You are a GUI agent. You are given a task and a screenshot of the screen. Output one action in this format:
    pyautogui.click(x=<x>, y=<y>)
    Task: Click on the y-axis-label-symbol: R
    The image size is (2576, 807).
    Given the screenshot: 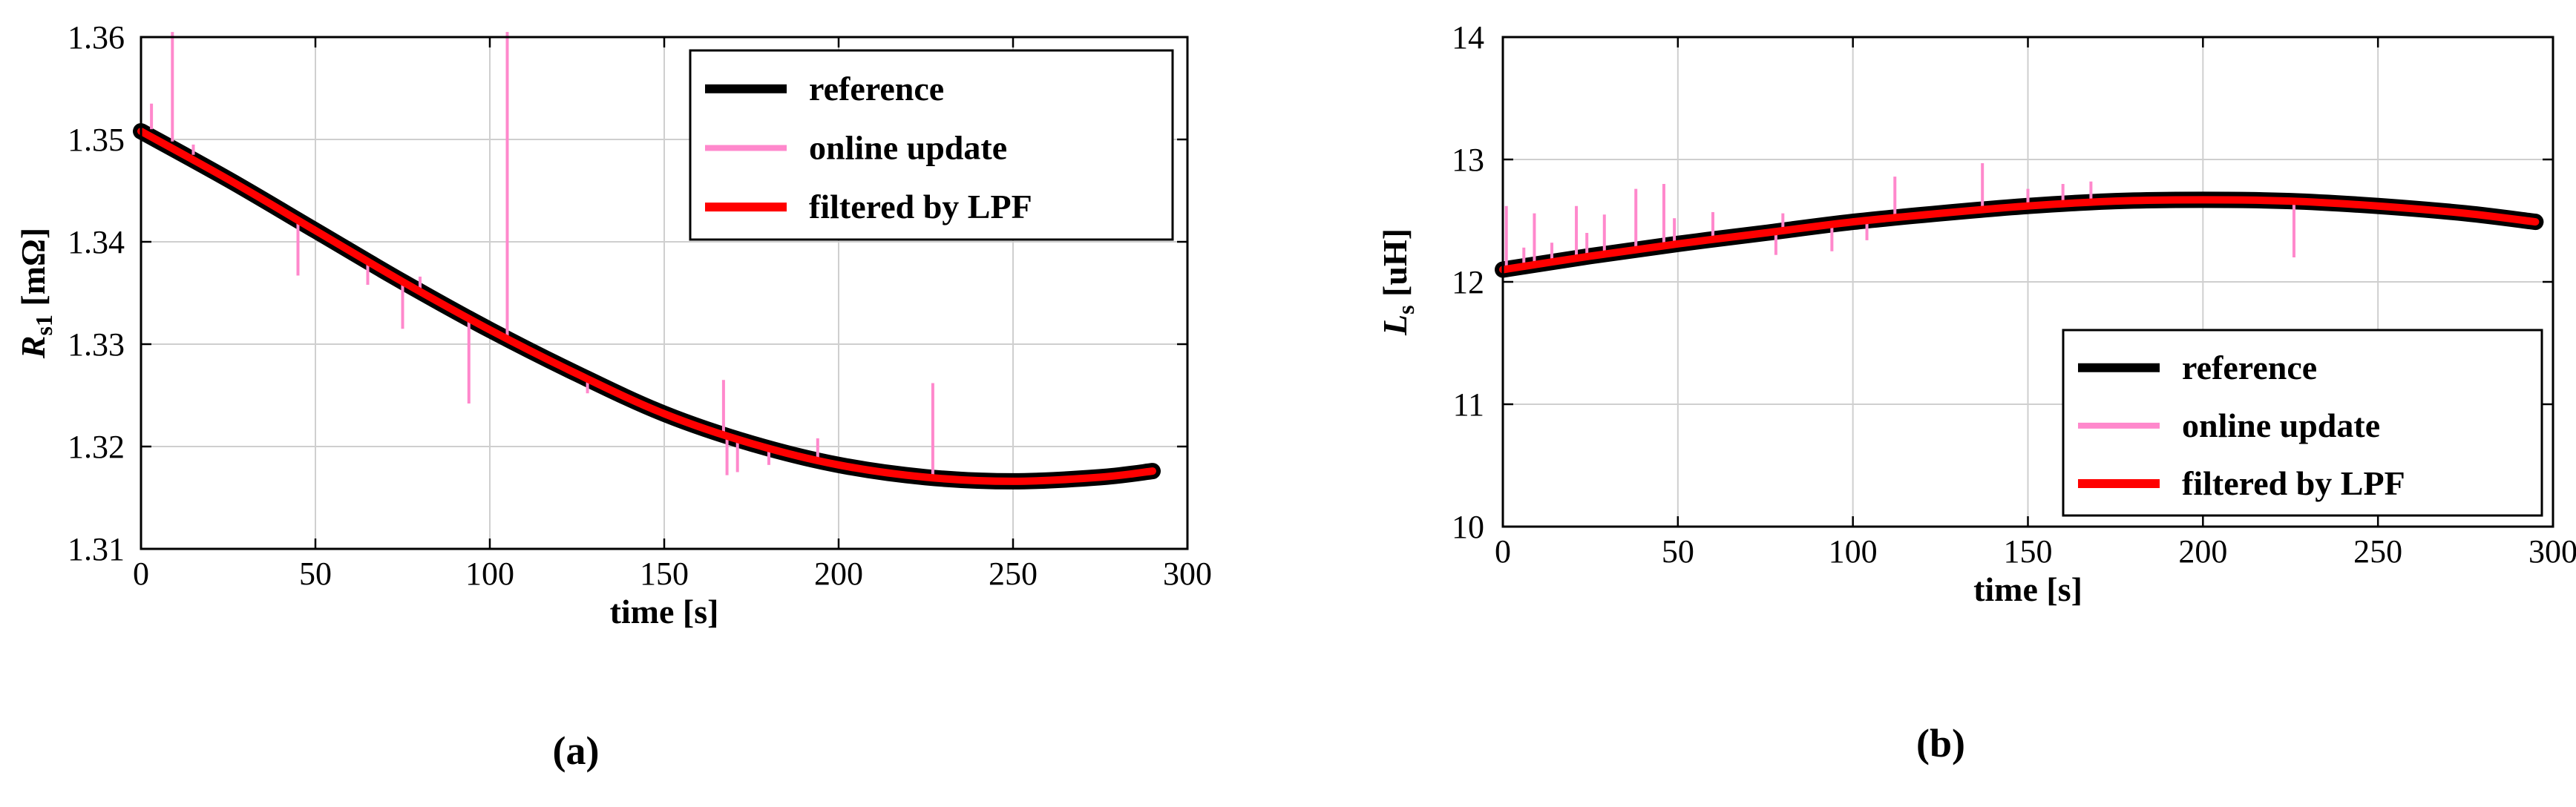 What is the action you would take?
    pyautogui.click(x=33, y=348)
    